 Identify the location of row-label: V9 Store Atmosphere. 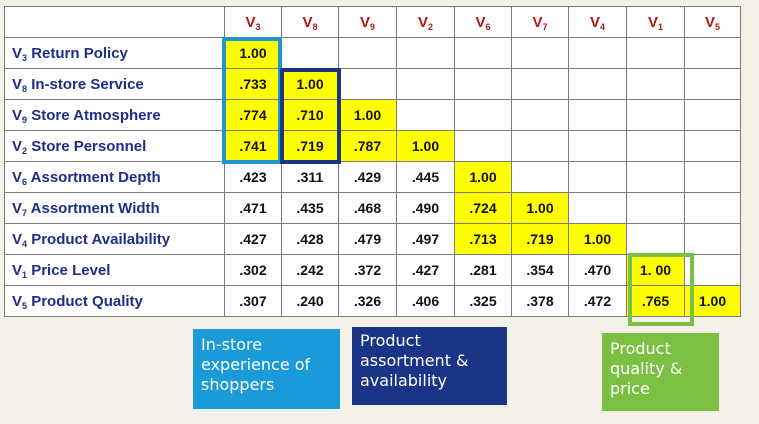
(114, 115).